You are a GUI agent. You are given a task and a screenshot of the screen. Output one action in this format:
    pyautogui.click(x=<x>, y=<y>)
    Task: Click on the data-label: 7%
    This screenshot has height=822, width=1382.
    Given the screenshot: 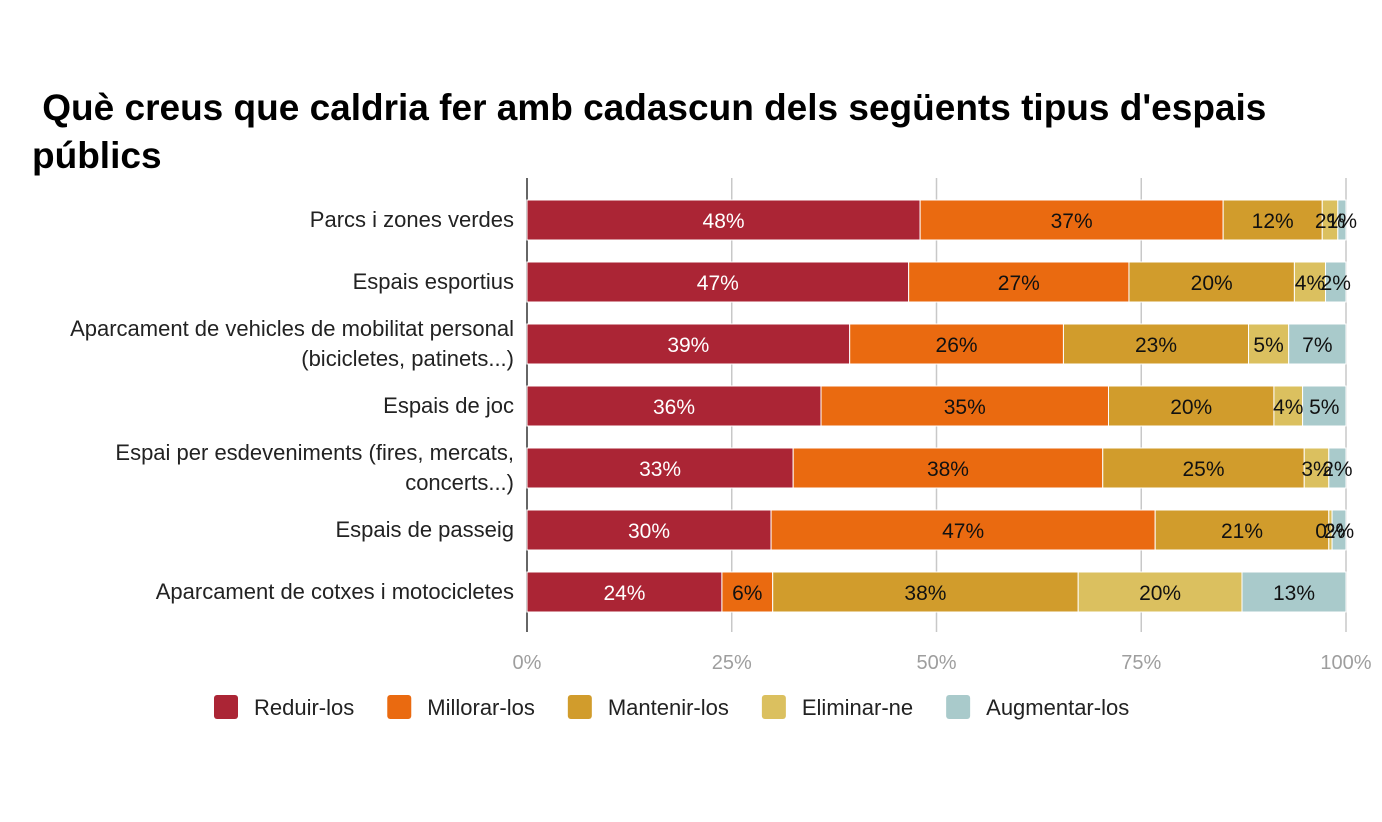 What is the action you would take?
    pyautogui.click(x=1317, y=345)
    